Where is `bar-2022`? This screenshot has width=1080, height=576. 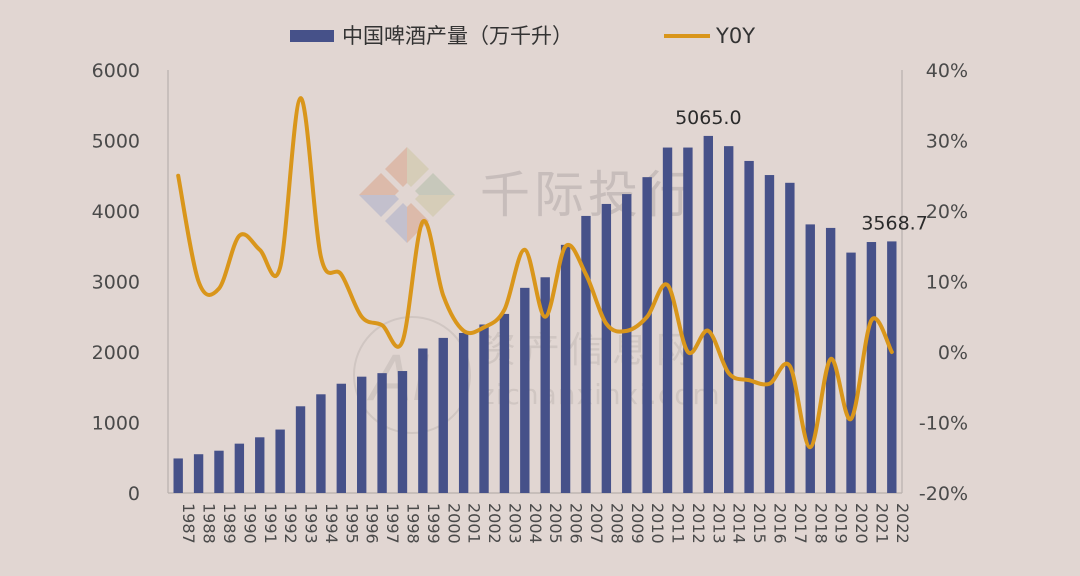 bar-2022 is located at coordinates (892, 367).